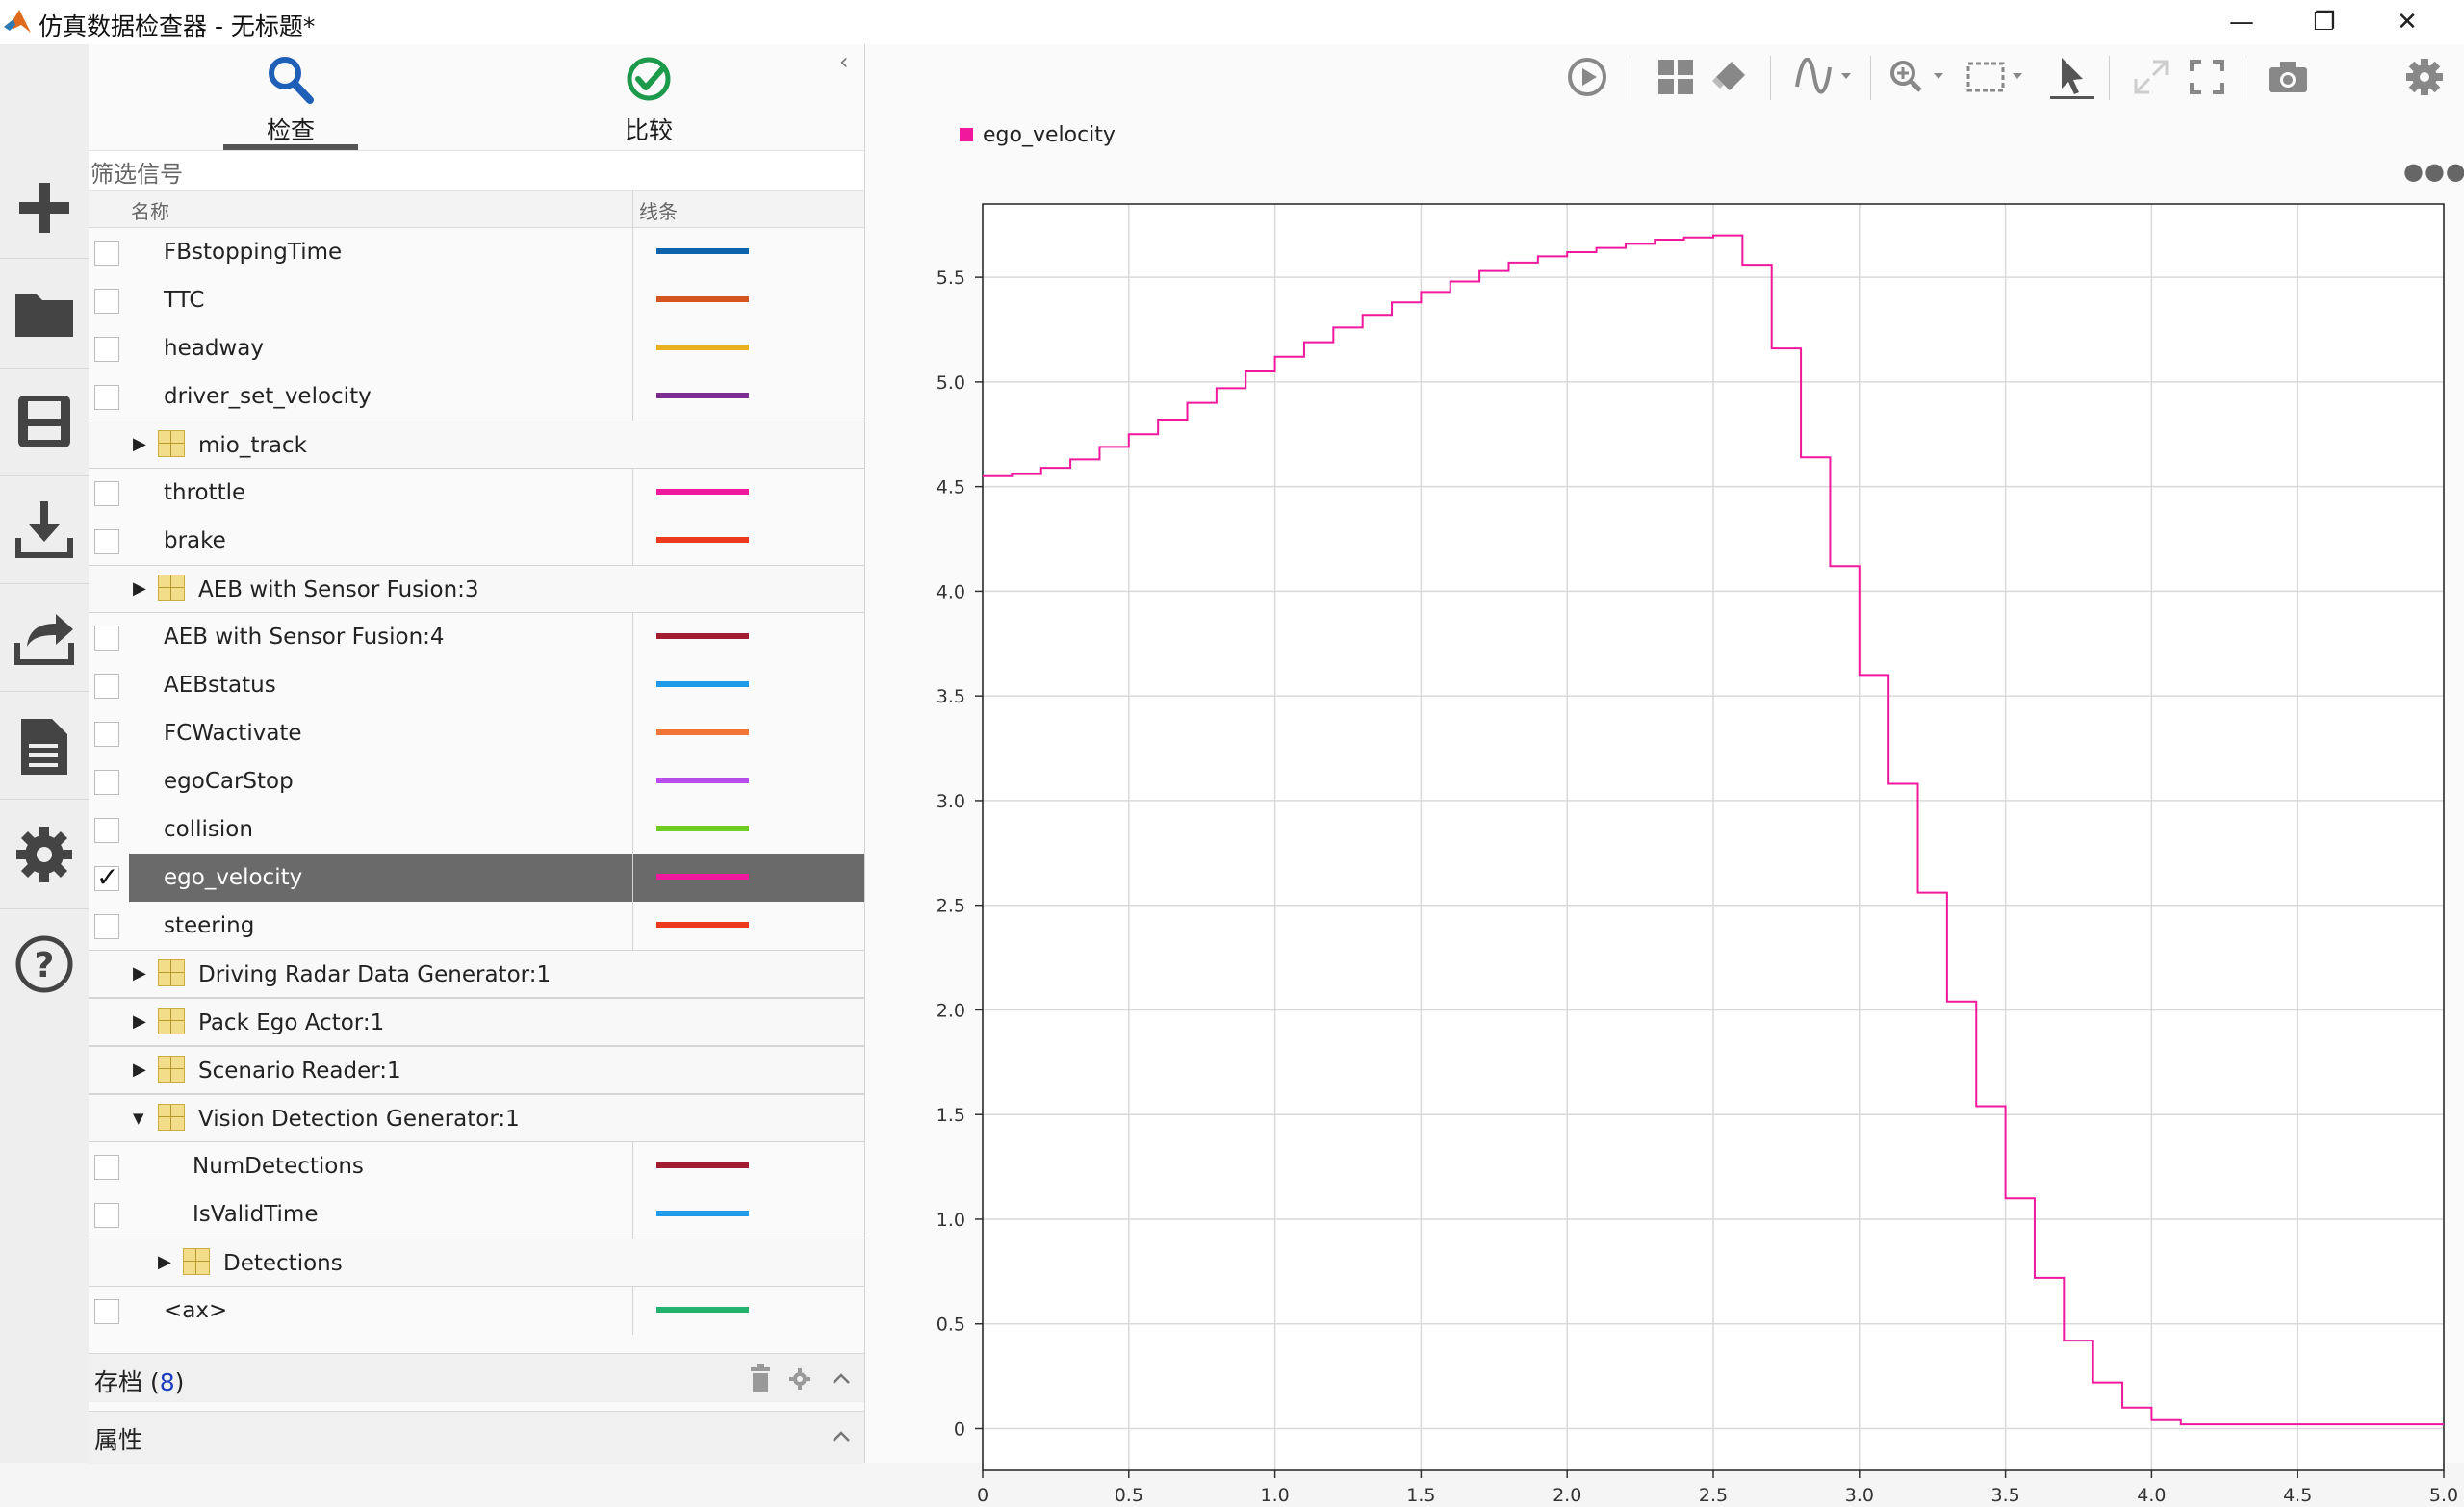 The width and height of the screenshot is (2464, 1507). I want to click on signal-group-row: ▶ mio_track, so click(476, 445).